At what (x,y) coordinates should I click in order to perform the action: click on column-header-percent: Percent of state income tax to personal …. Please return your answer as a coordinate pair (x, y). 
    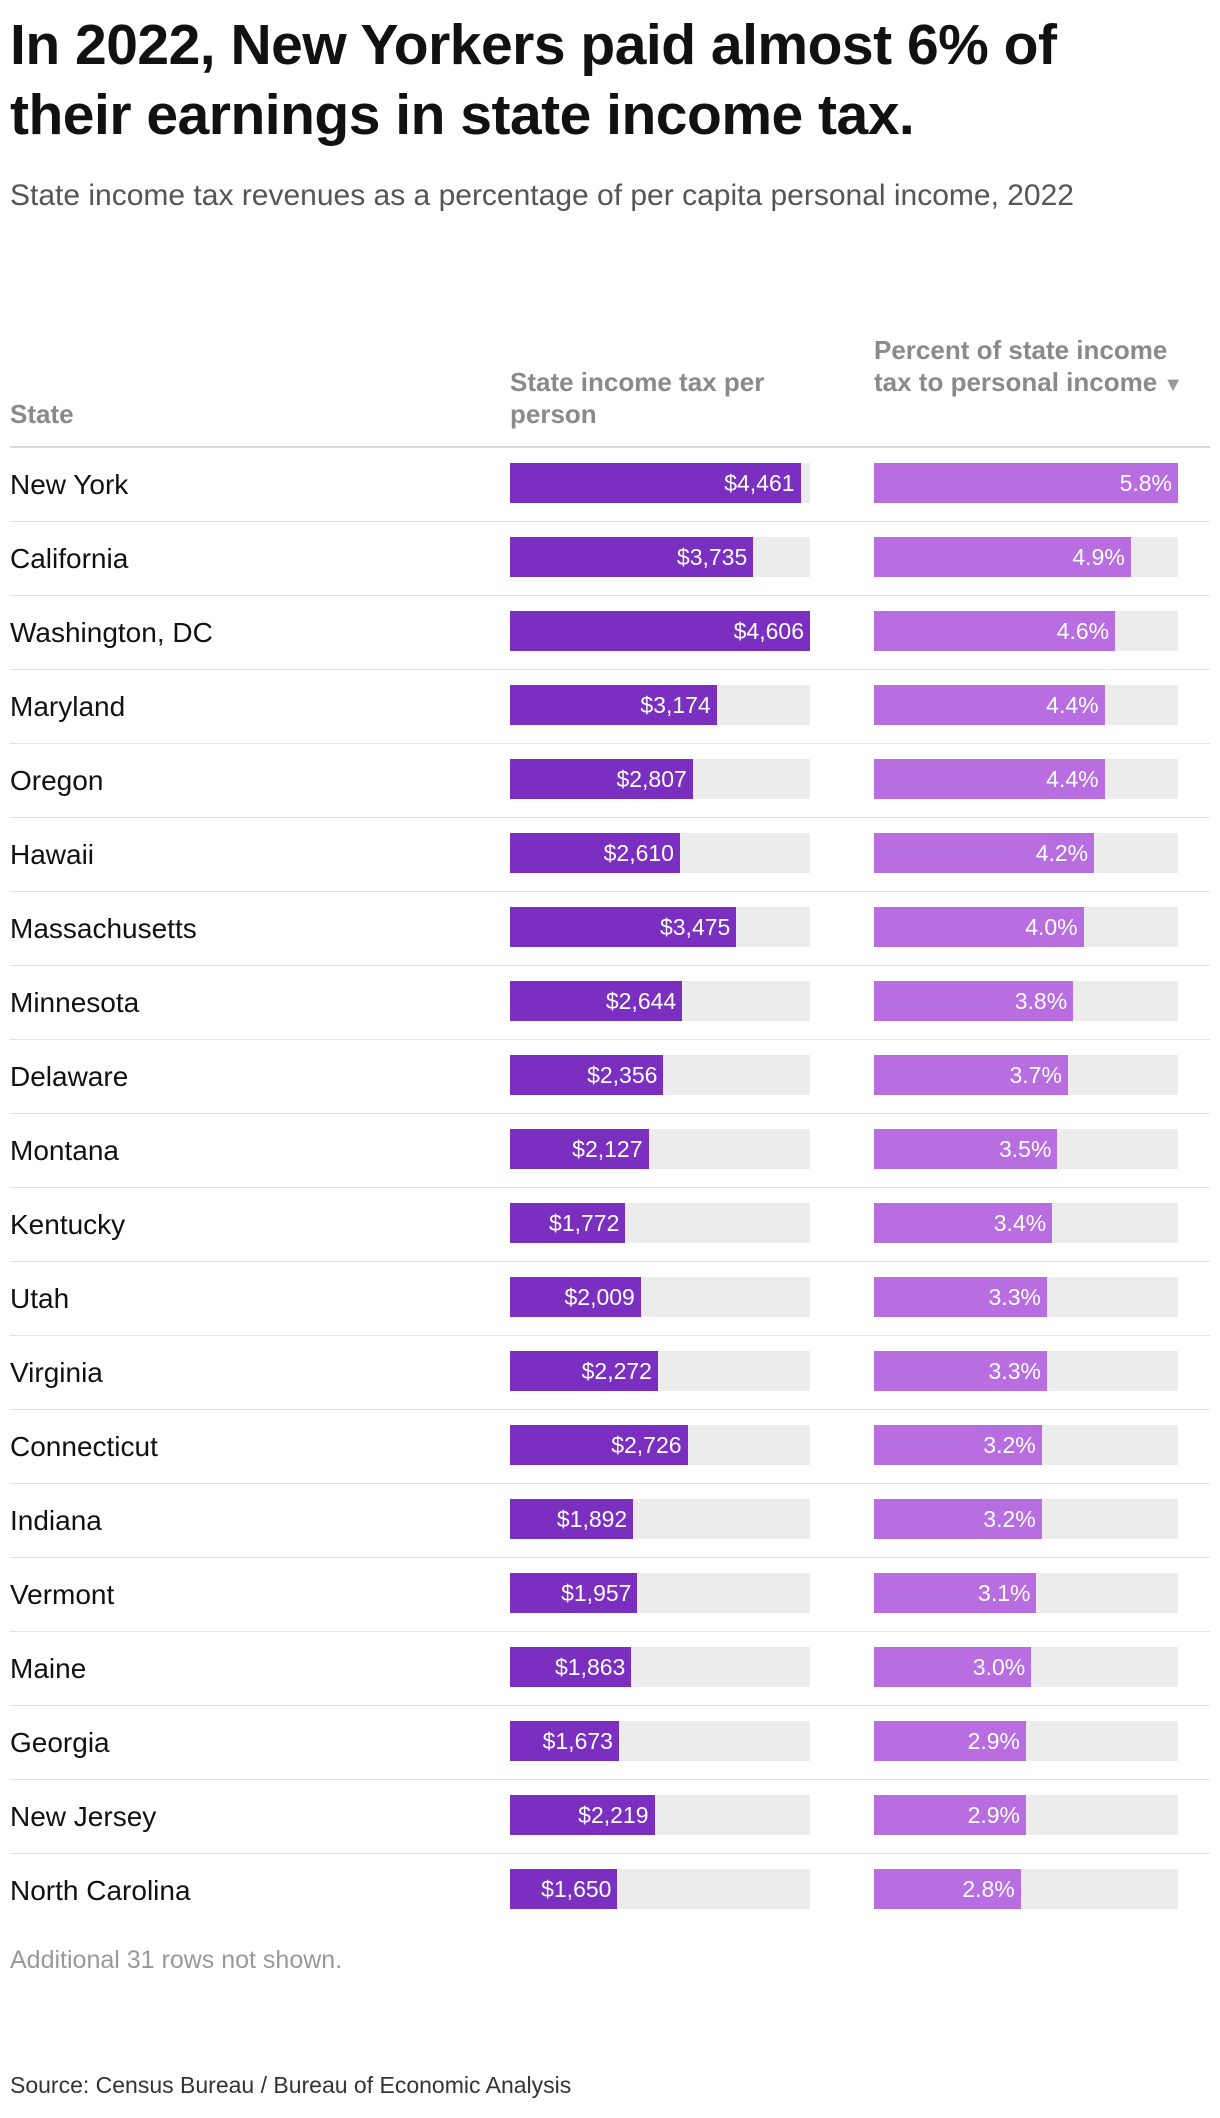
    Looking at the image, I should click on (1039, 367).